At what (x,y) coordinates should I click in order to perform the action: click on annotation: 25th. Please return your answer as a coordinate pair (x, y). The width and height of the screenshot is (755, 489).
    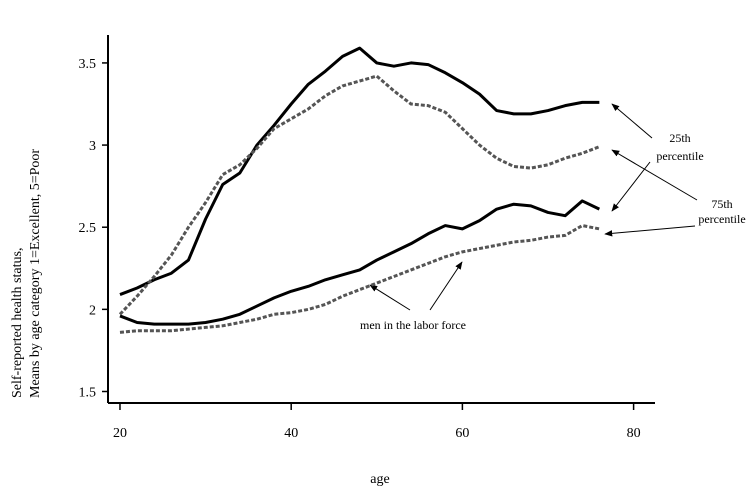
    Looking at the image, I should click on (679, 138).